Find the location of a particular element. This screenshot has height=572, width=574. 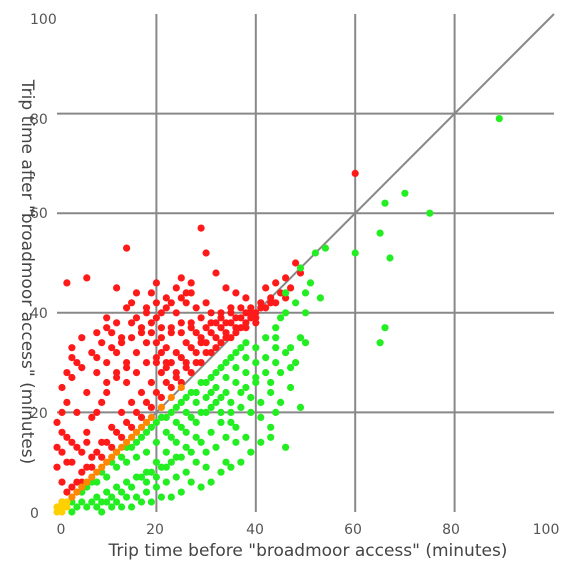

x-axis-ticks: 0 20 40 60 80 100 is located at coordinates (308, 530).